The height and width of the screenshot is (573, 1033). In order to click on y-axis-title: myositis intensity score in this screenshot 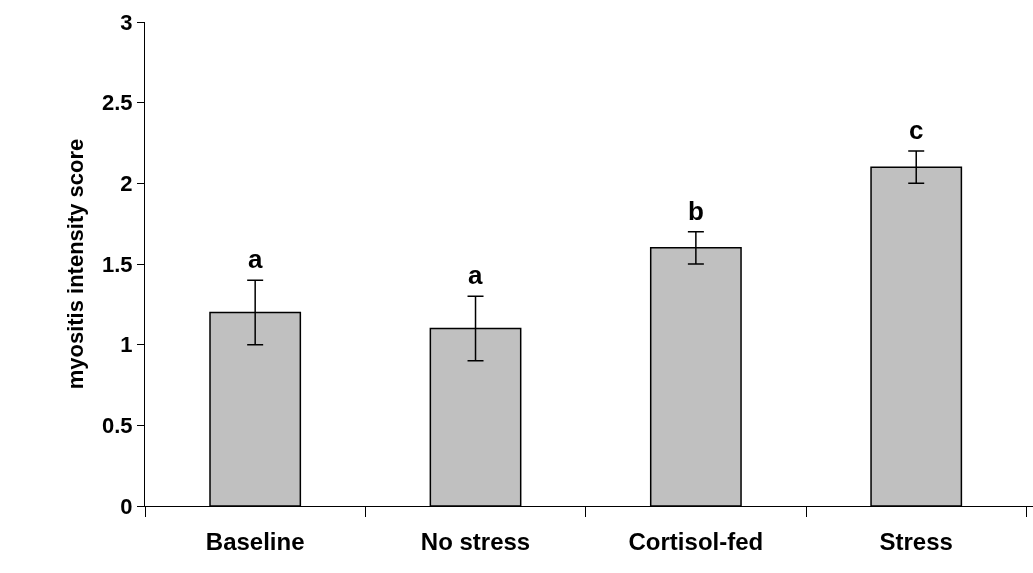, I will do `click(75, 264)`.